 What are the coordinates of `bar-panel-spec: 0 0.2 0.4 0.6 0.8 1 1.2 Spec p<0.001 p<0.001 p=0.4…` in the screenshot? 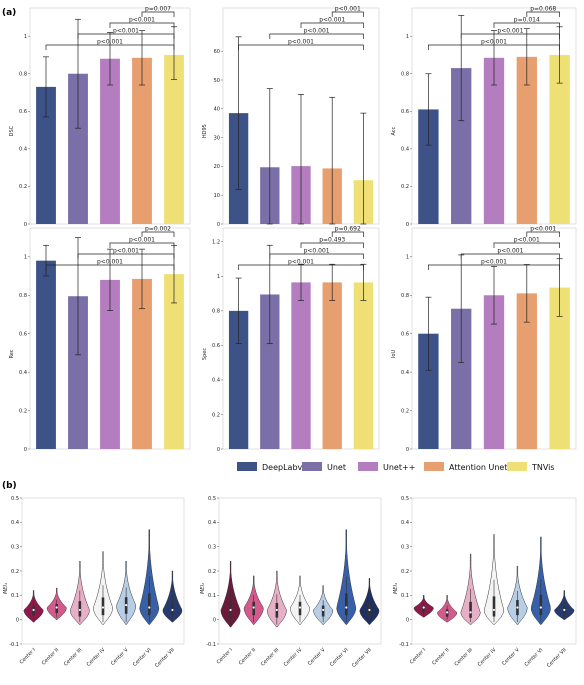 It's located at (291, 339).